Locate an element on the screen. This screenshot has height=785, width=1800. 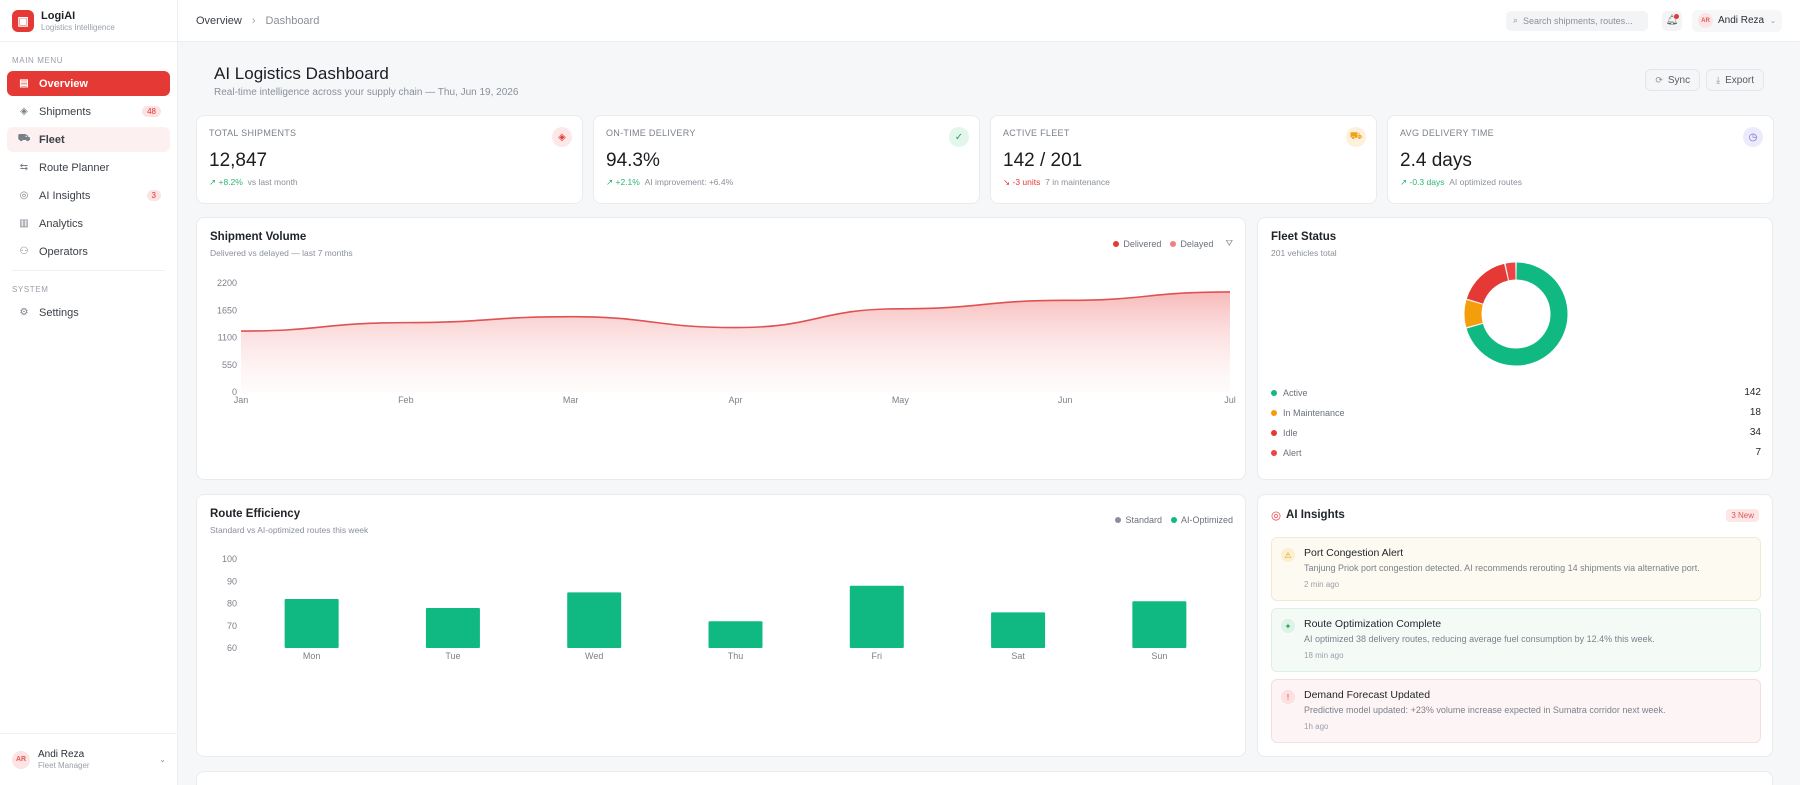
stat-delta: -0.3 days is located at coordinates (1427, 182).